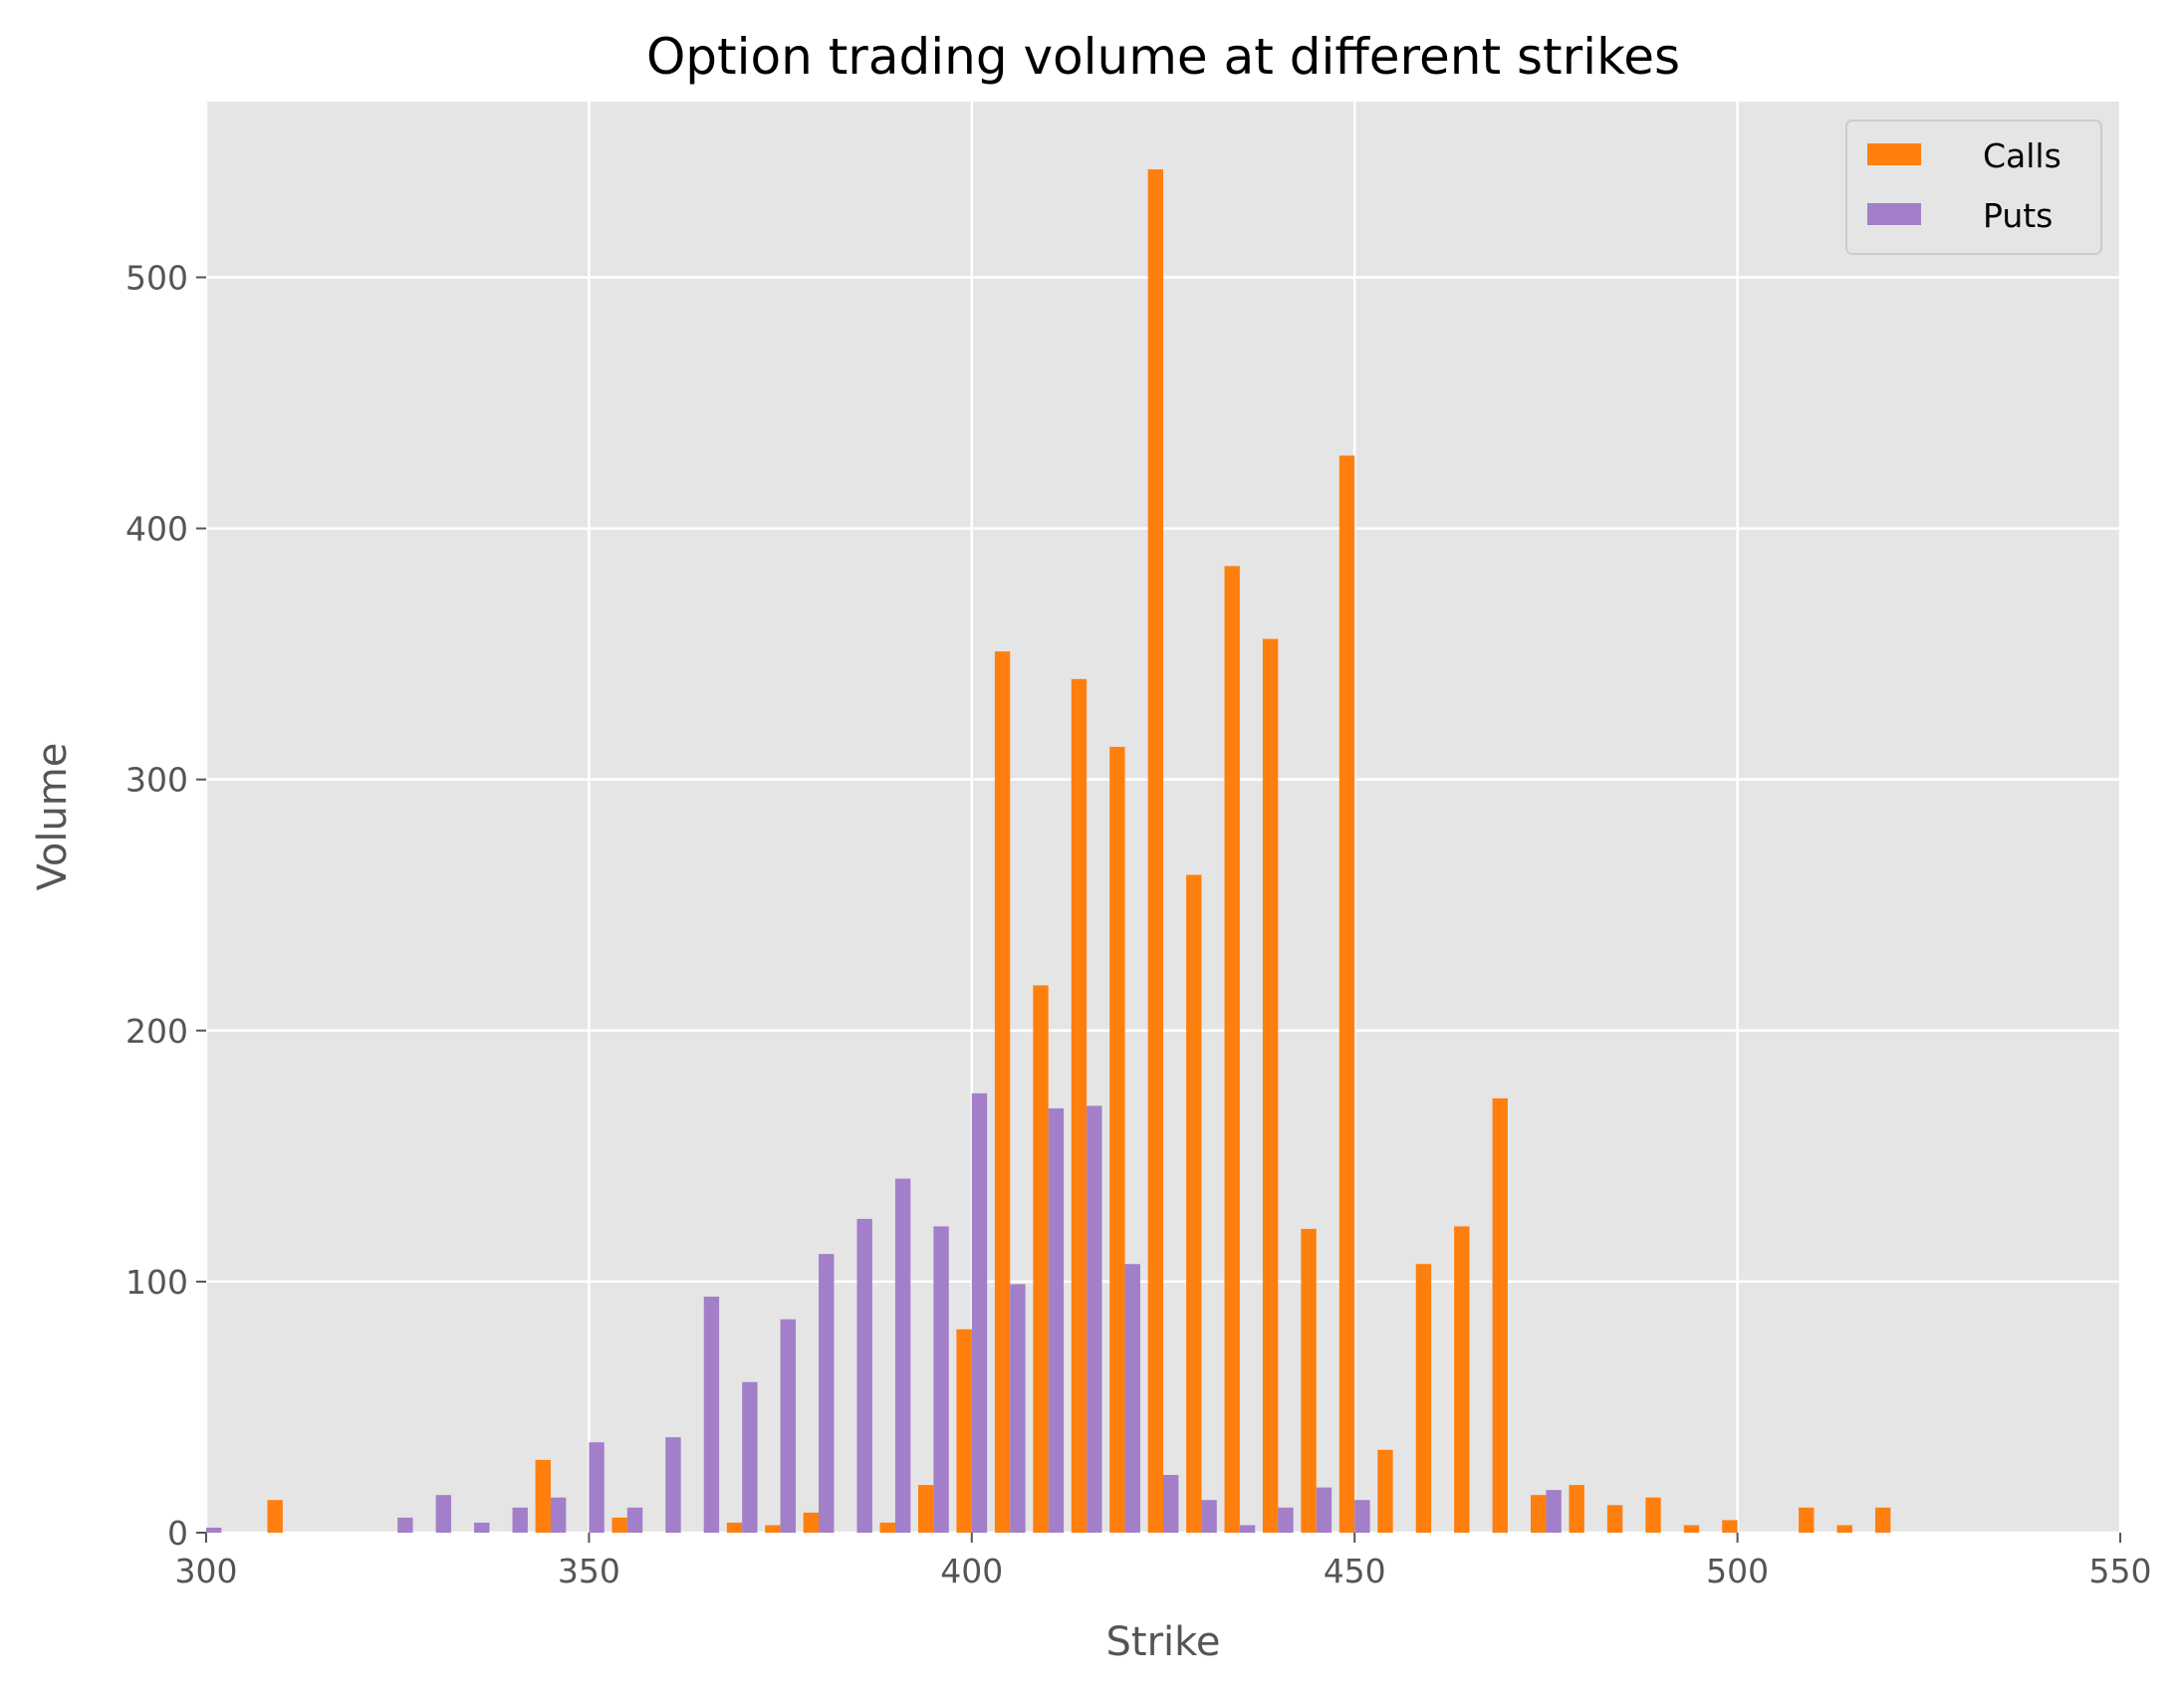 The height and width of the screenshot is (1697, 2184). What do you see at coordinates (1163, 1561) in the screenshot?
I see `x-ticks: 300 350 400 450 500 550` at bounding box center [1163, 1561].